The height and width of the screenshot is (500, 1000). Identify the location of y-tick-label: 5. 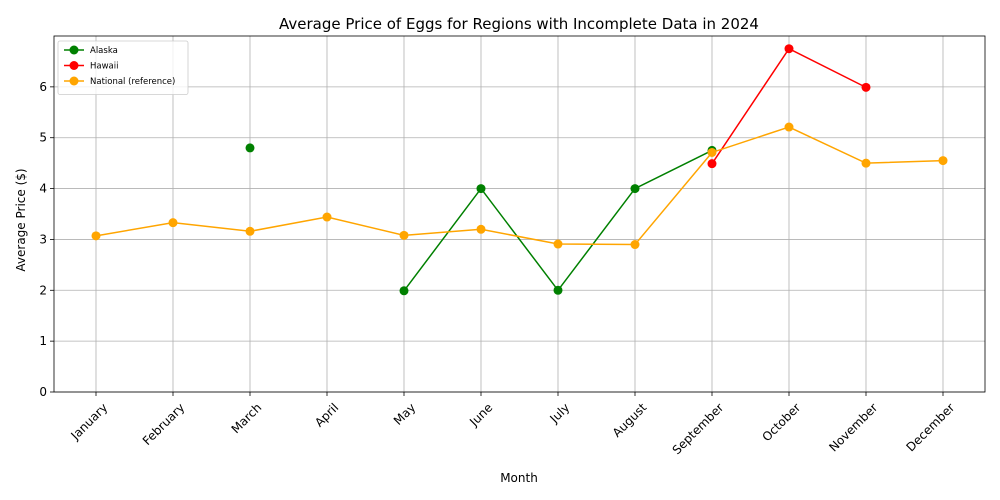
(43, 138).